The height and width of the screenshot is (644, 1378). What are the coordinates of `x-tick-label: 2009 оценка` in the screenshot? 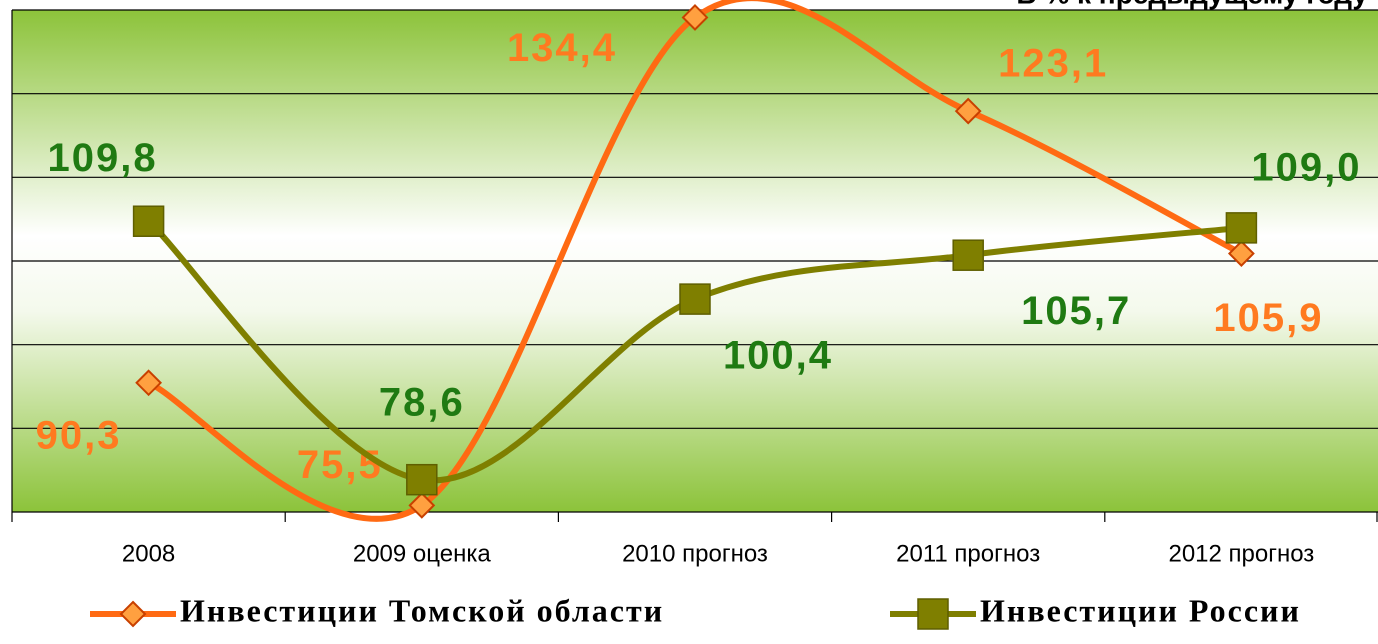 It's located at (422, 553).